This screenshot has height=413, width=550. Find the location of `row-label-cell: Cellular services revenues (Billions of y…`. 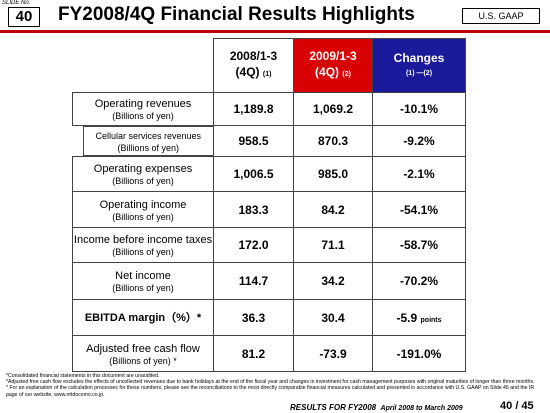

row-label-cell: Cellular services revenues (Billions of y… is located at coordinates (143, 141).